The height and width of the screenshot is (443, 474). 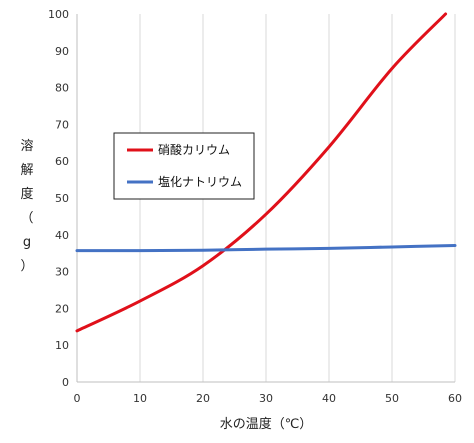 I want to click on x-tick-label: 60, so click(x=455, y=398).